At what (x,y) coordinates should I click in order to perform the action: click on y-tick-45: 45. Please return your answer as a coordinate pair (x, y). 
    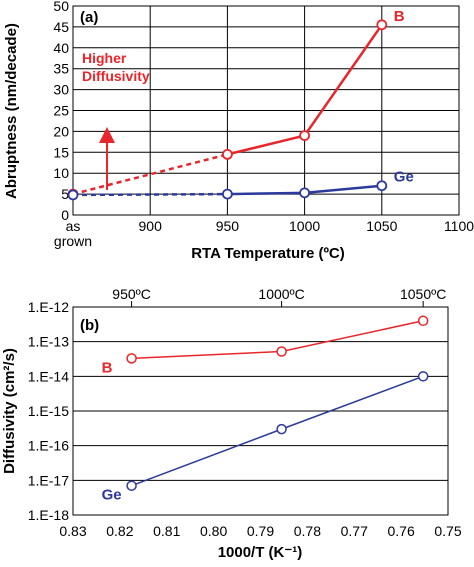
    Looking at the image, I should click on (61, 27).